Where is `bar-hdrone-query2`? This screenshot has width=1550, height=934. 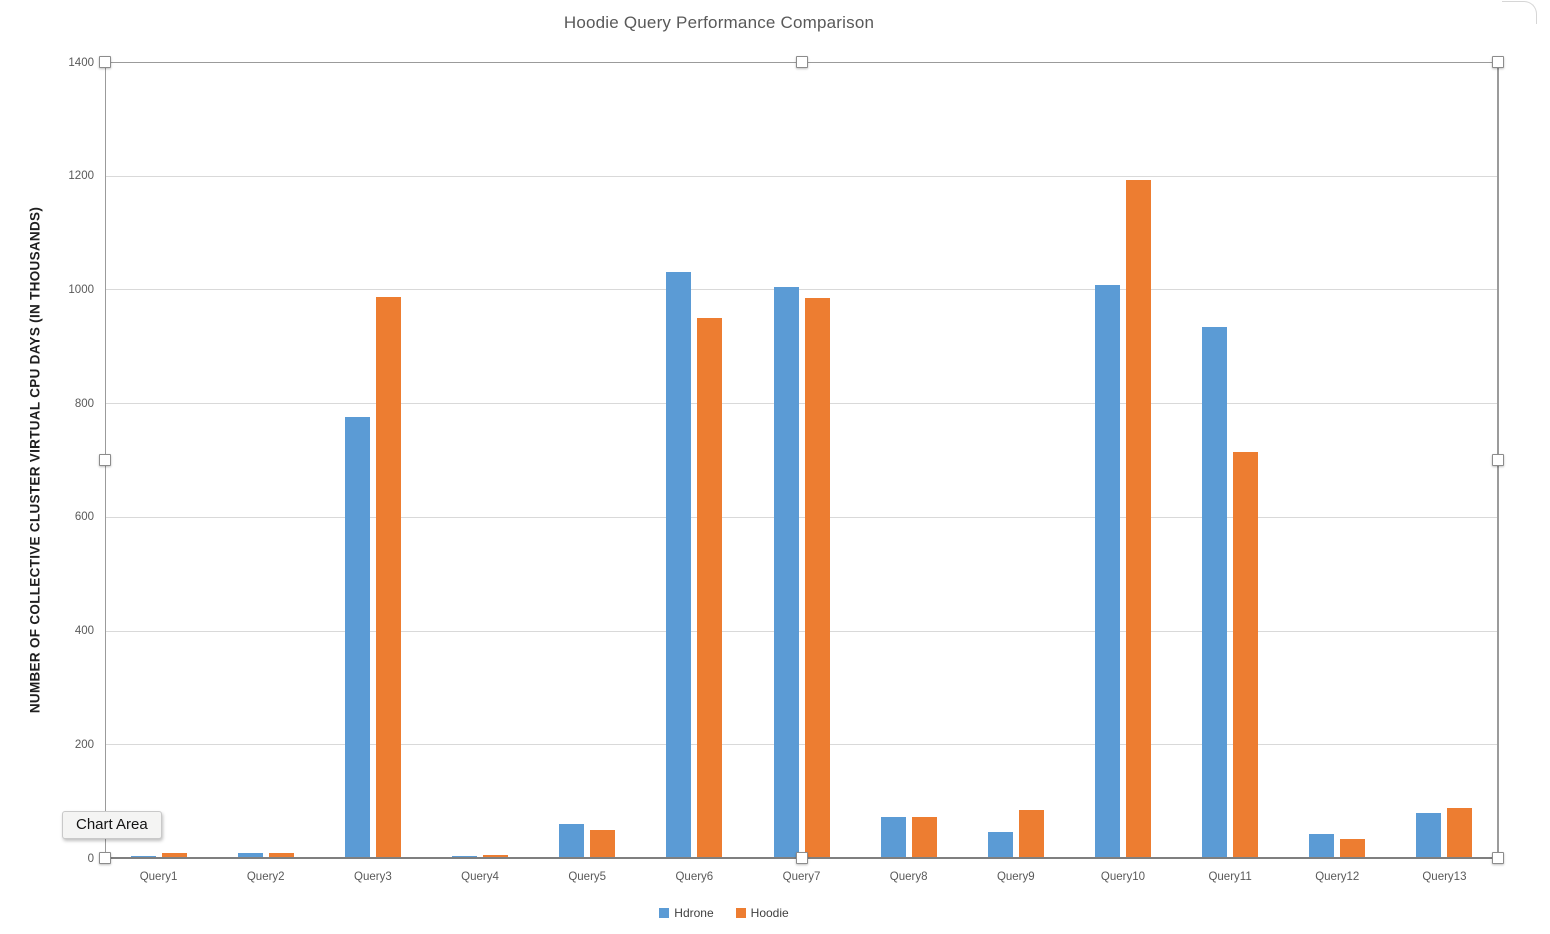
bar-hdrone-query2 is located at coordinates (250, 855).